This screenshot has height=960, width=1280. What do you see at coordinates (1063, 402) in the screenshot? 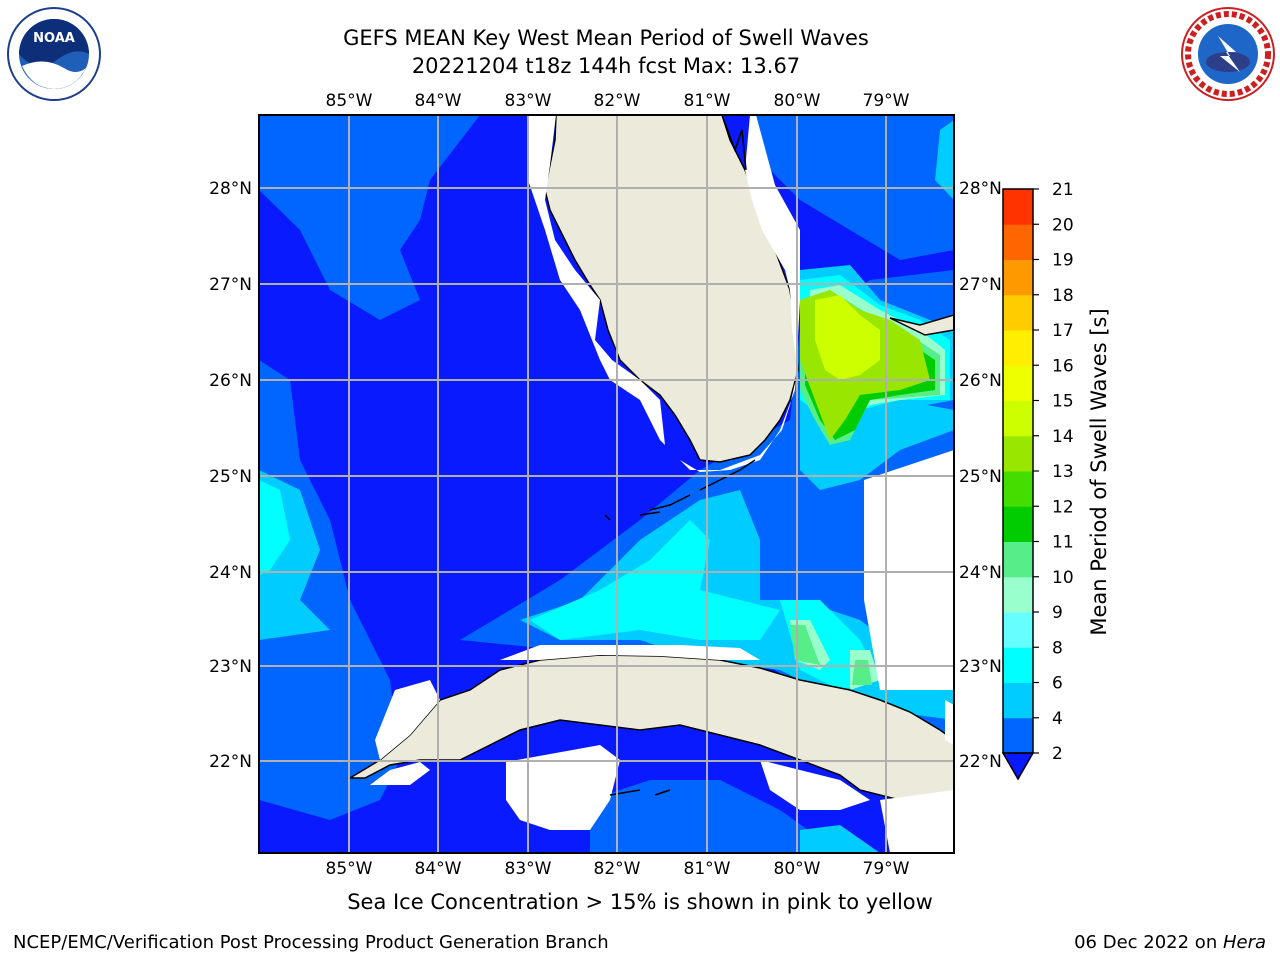
I see `colorbar-tick-label: 15` at bounding box center [1063, 402].